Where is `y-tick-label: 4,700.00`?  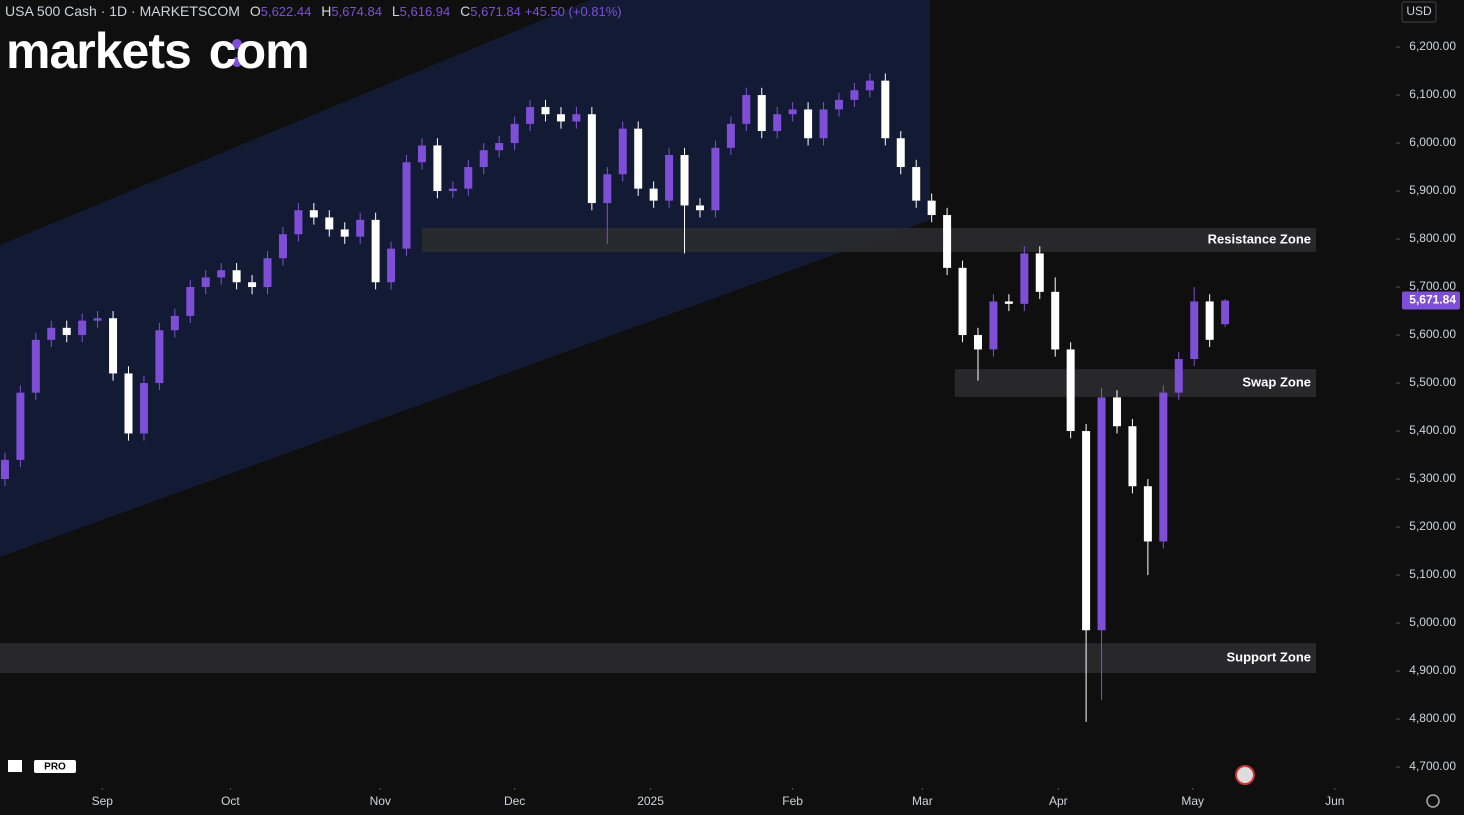 y-tick-label: 4,700.00 is located at coordinates (1432, 766).